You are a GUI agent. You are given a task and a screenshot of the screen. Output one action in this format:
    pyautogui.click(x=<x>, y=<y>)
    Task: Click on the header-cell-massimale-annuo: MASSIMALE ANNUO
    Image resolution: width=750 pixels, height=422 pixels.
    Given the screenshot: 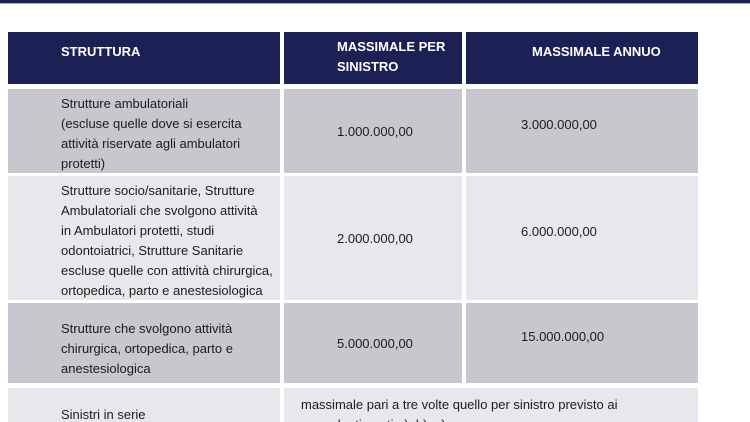 What is the action you would take?
    pyautogui.click(x=582, y=58)
    